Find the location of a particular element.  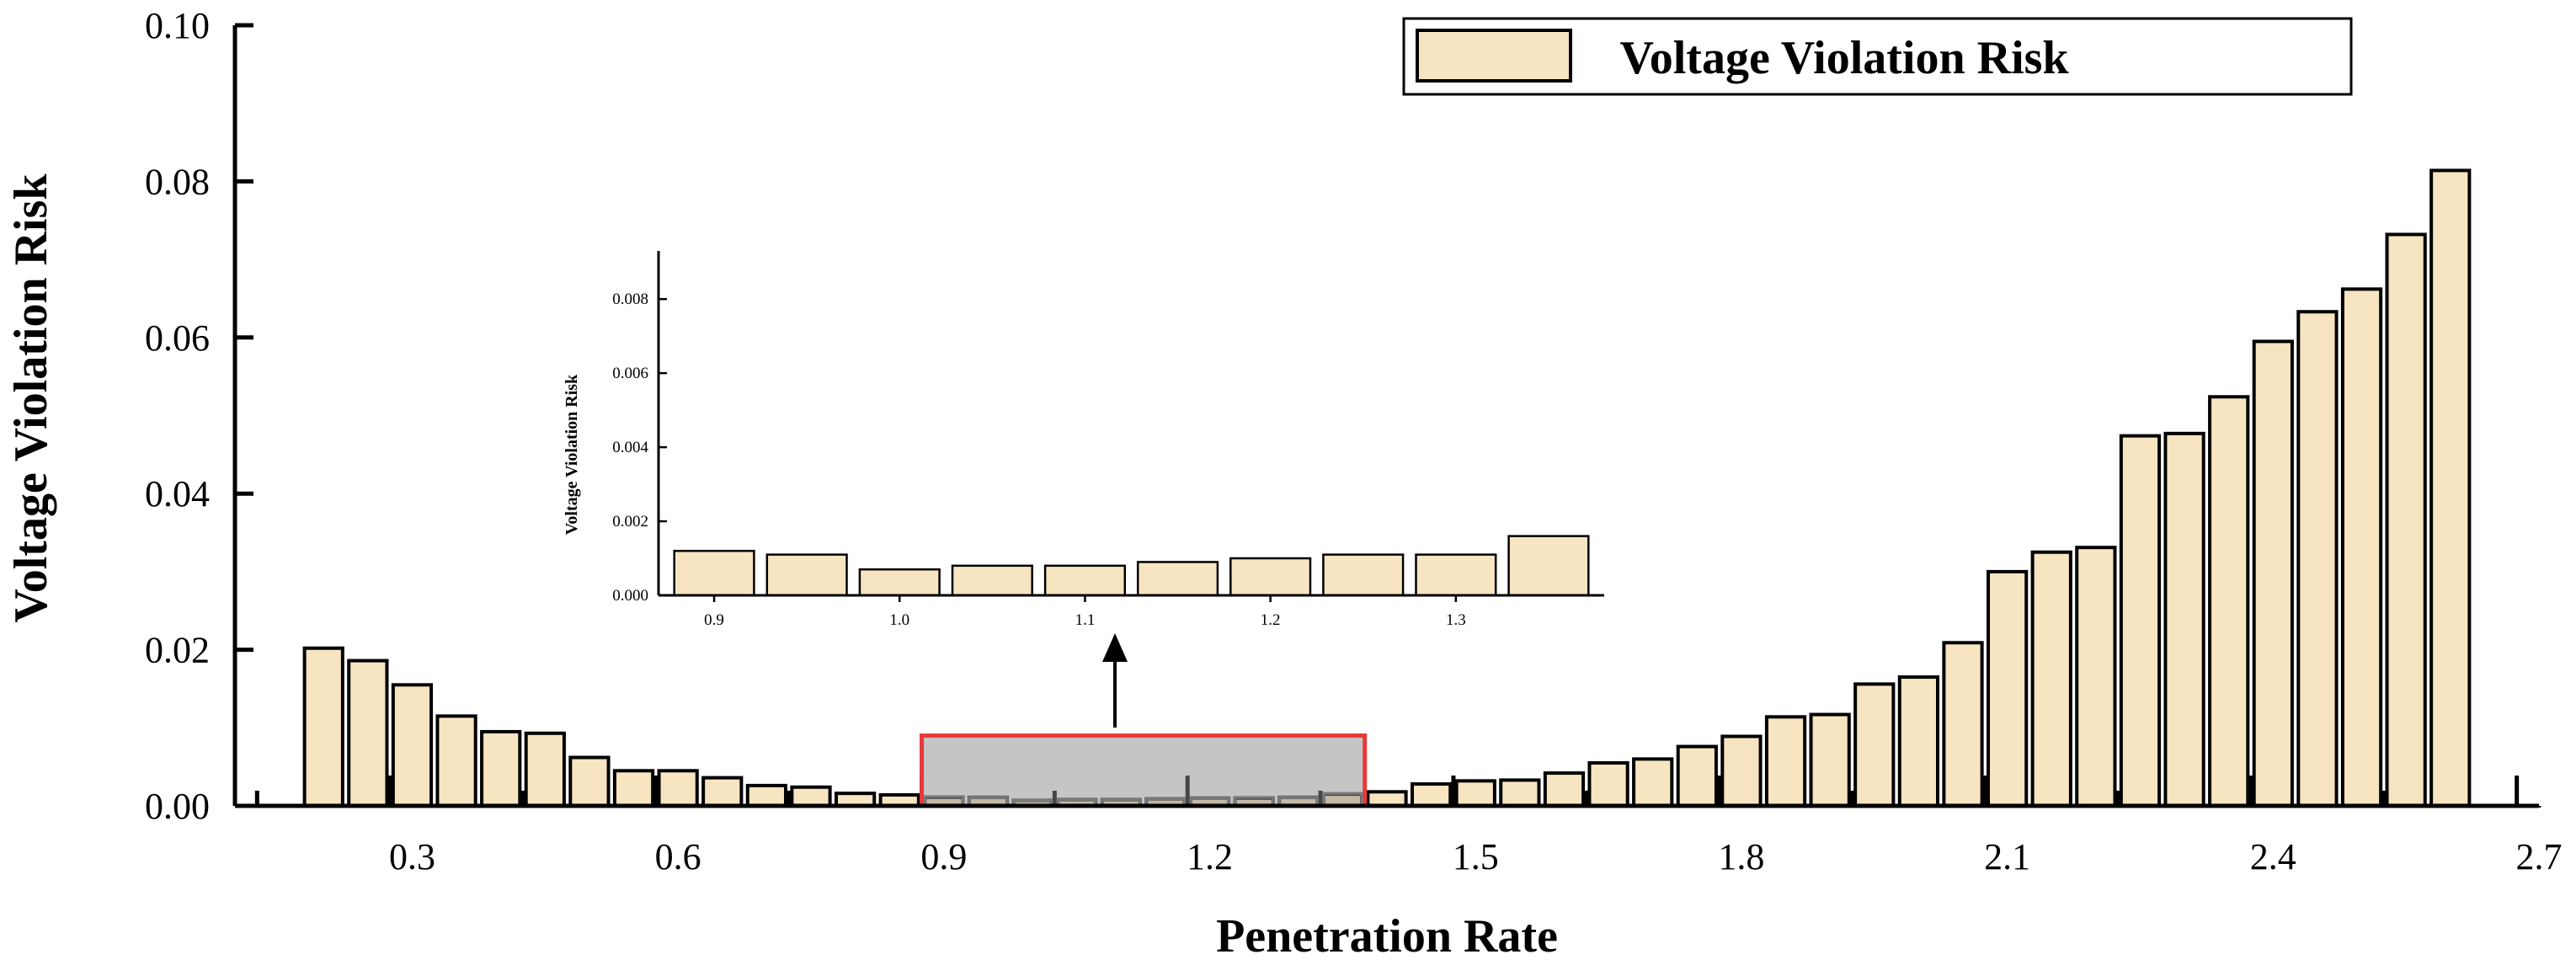

inset-x-tick-label: 0.9 is located at coordinates (714, 620).